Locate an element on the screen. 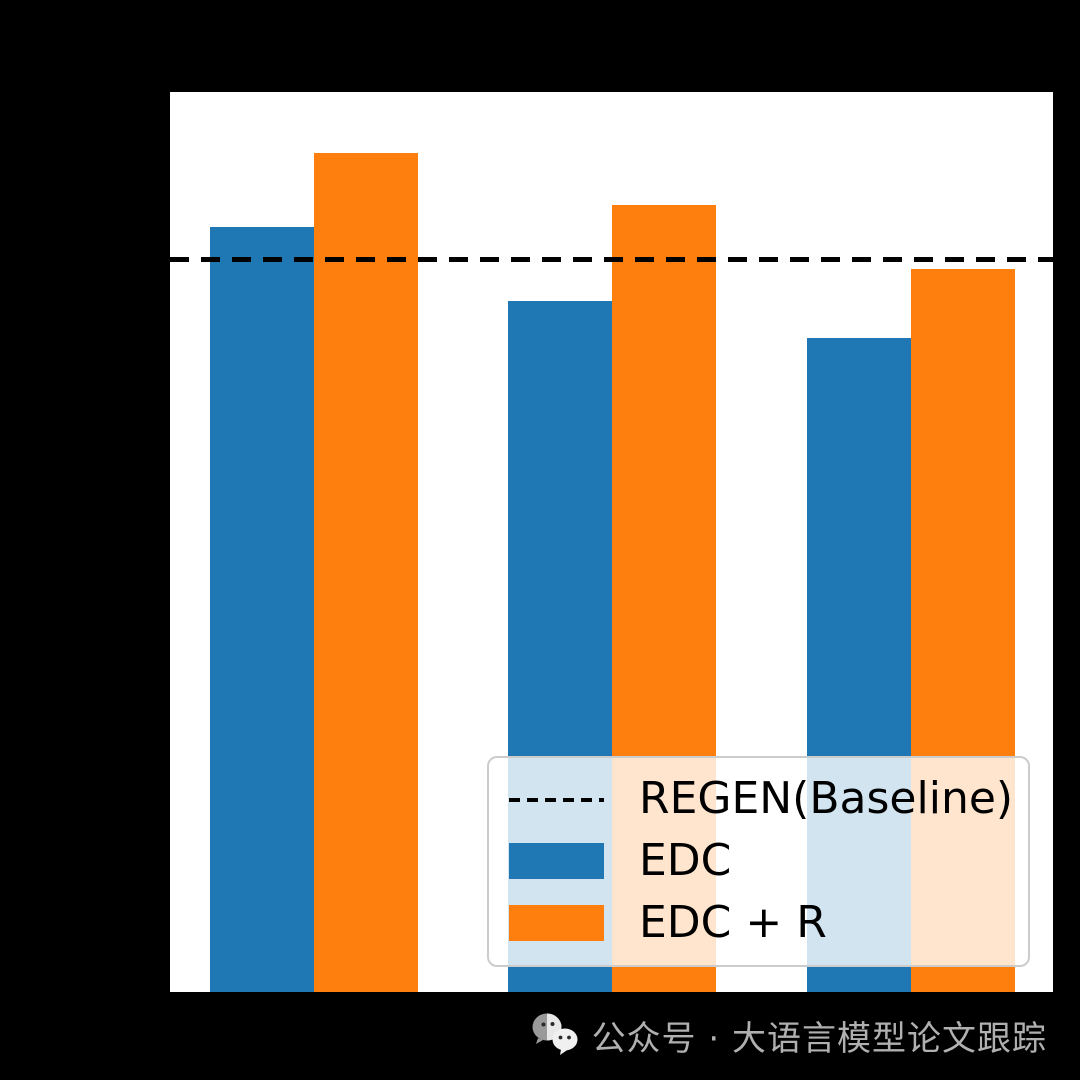 Image resolution: width=1080 pixels, height=1080 pixels. legend-item-baseline: REGEN(Baseline) is located at coordinates (761, 799).